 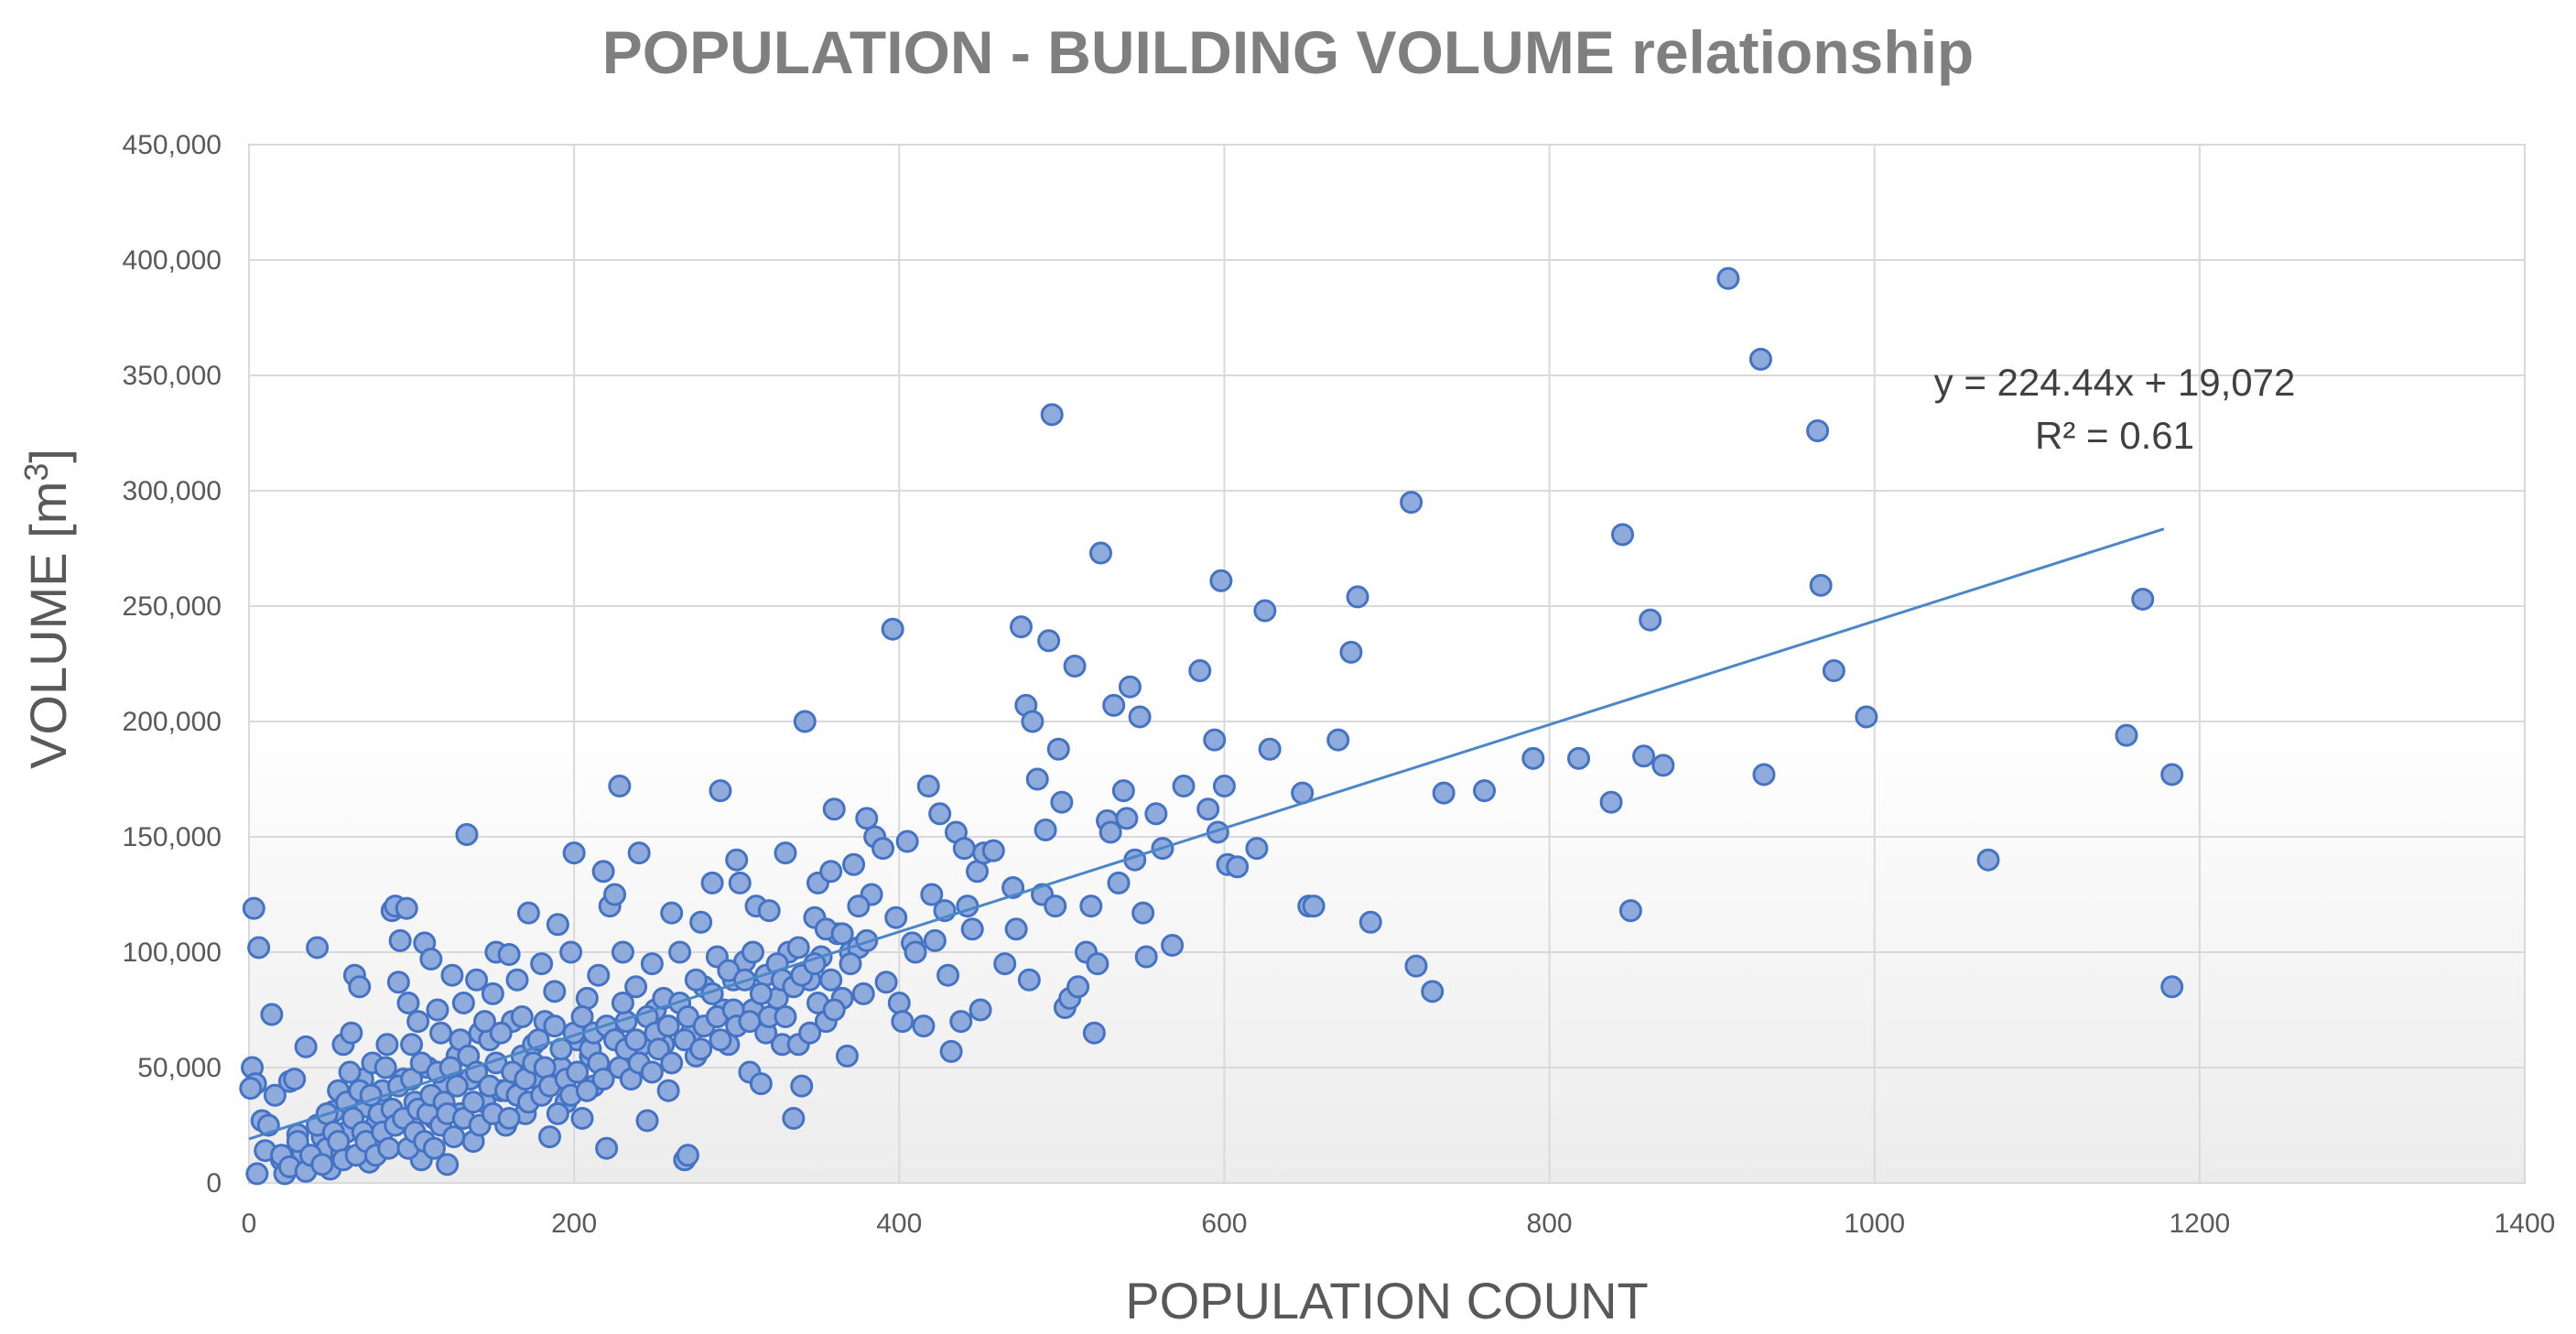 What do you see at coordinates (172, 376) in the screenshot?
I see `y-tick-label: 350,000` at bounding box center [172, 376].